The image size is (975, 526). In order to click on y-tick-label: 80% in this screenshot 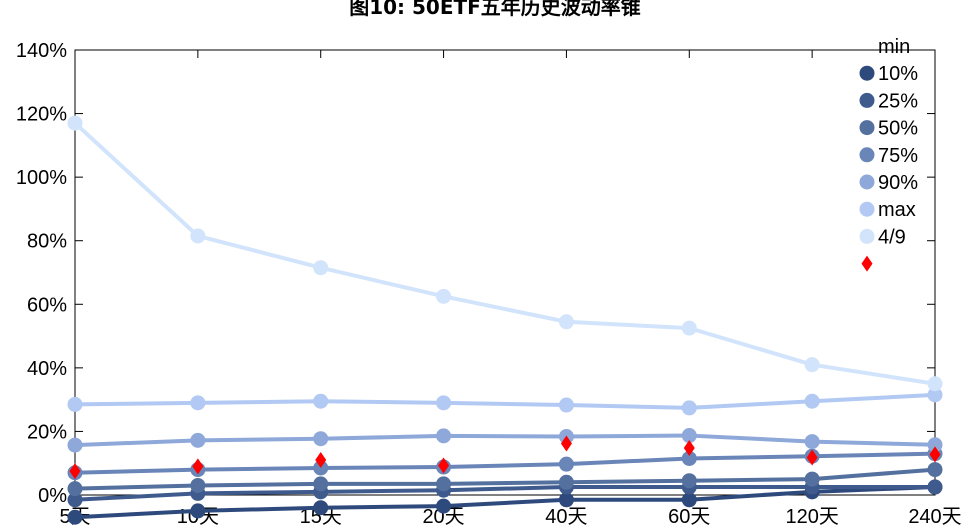, I will do `click(47, 242)`.